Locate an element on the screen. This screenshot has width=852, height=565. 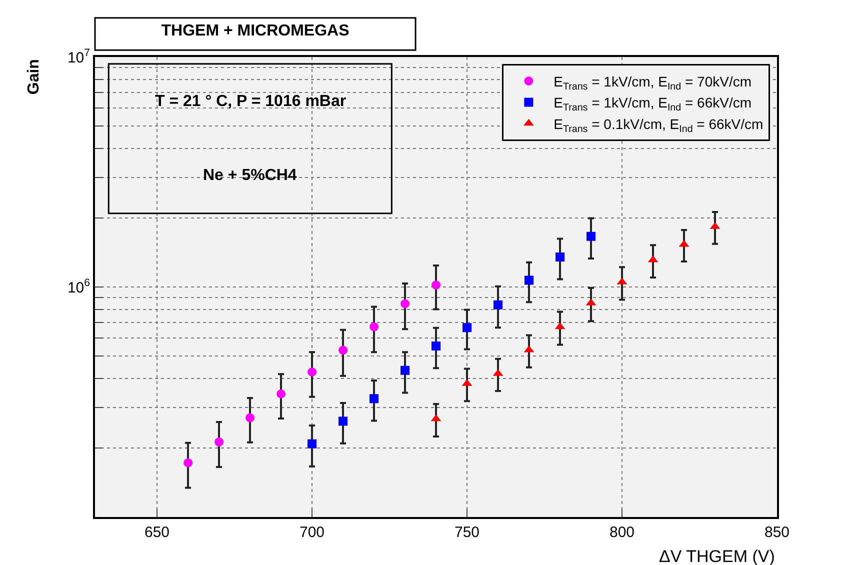
y-tick-label: 10$^{7}$ is located at coordinates (78, 56).